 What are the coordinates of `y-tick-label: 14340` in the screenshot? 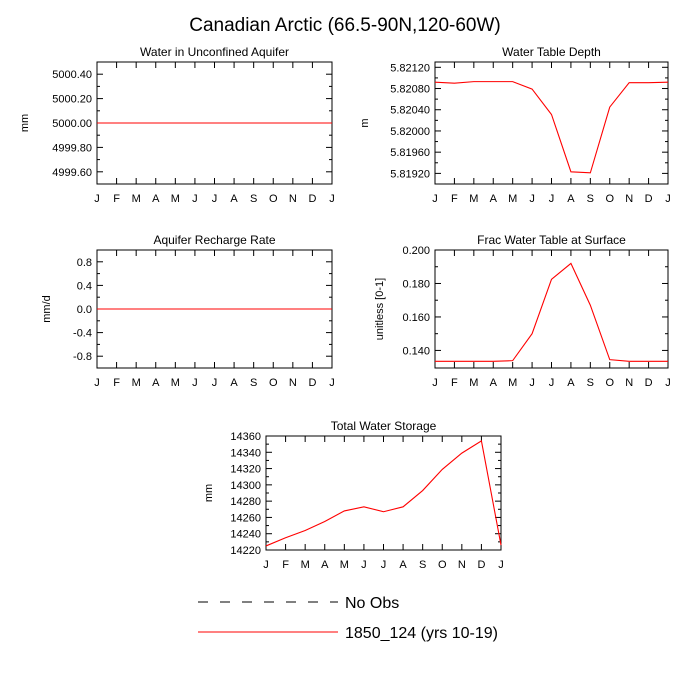 It's located at (245, 453).